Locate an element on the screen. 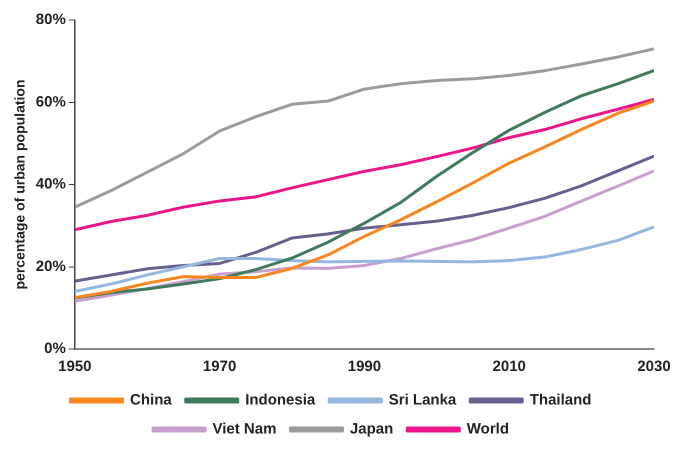  legend-label: World is located at coordinates (487, 429).